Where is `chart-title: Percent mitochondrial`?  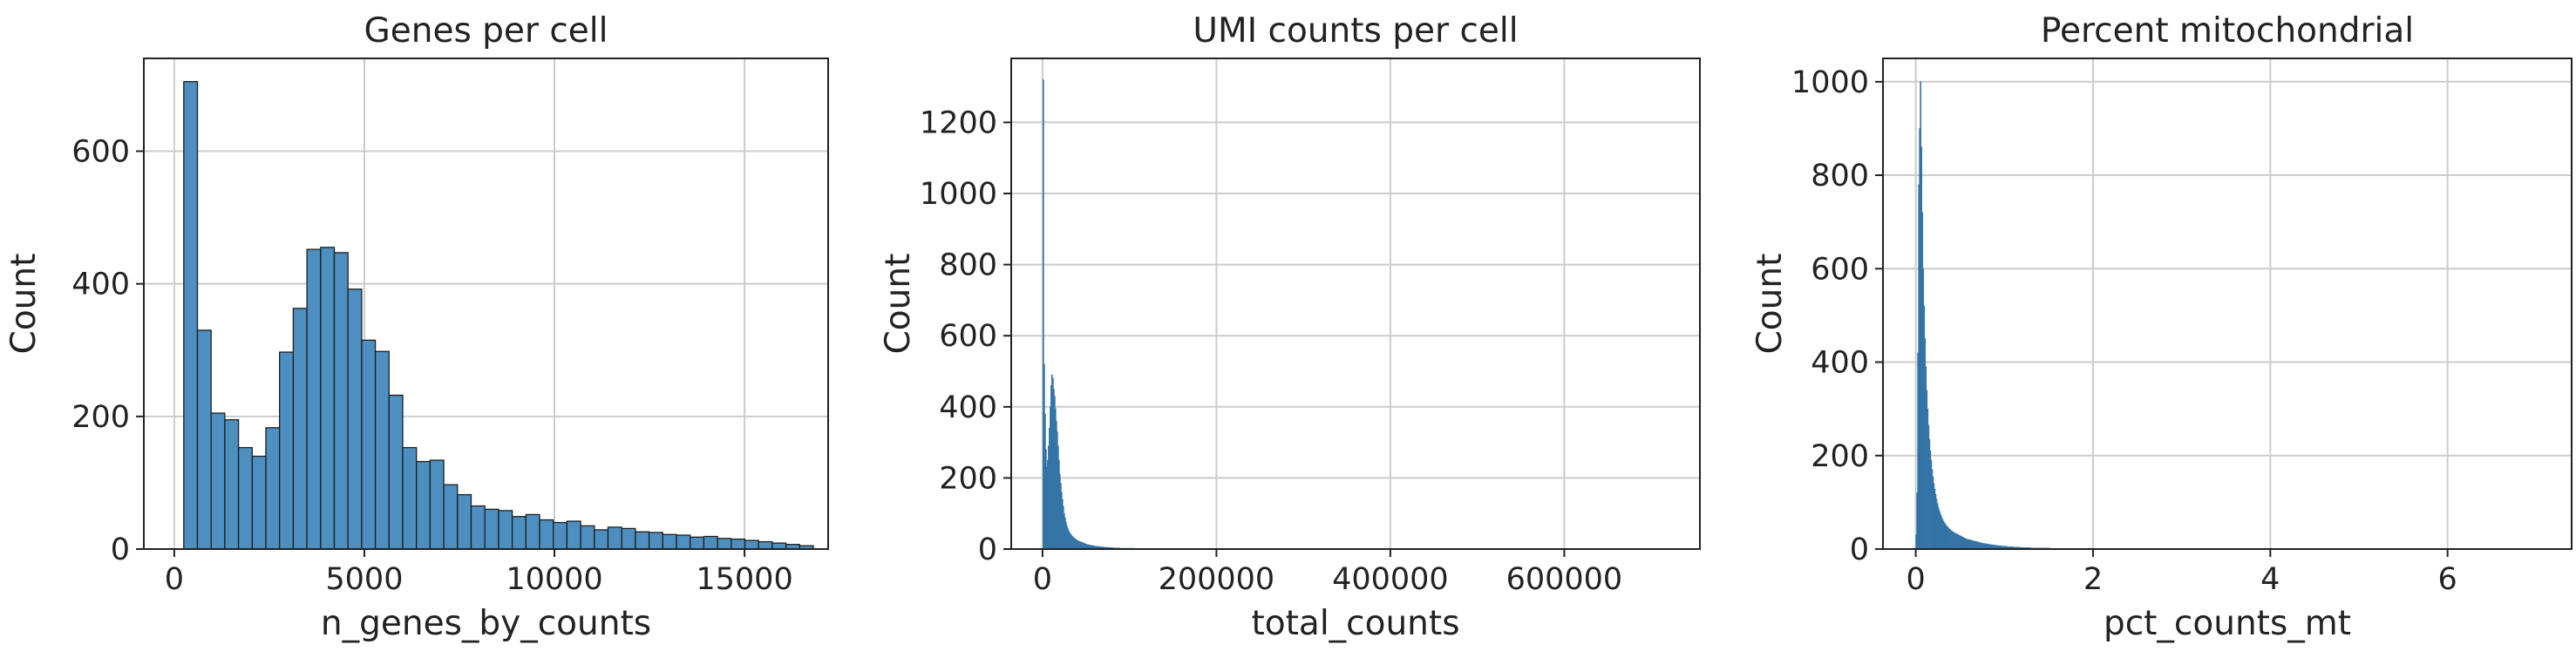 chart-title: Percent mitochondrial is located at coordinates (2227, 31).